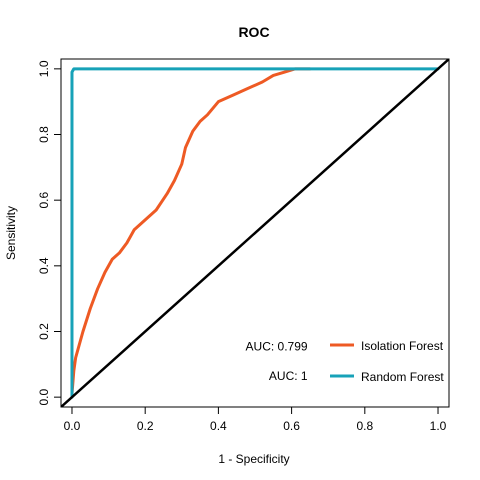 The image size is (480, 480). Describe the element at coordinates (253, 32) in the screenshot. I see `chart-title: ROC` at that location.